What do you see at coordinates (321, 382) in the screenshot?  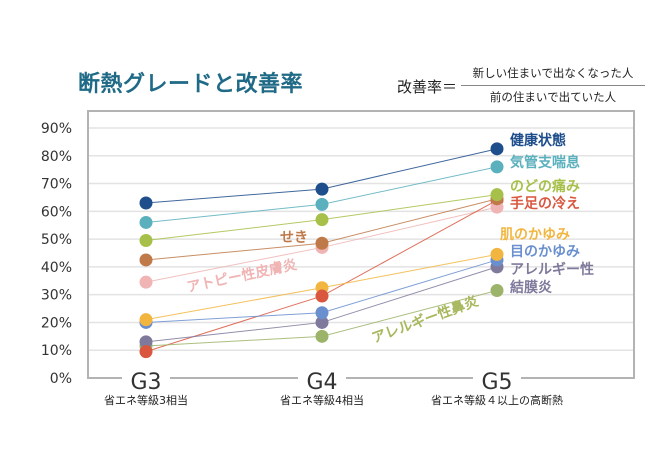 I see `x-category-label: G4` at bounding box center [321, 382].